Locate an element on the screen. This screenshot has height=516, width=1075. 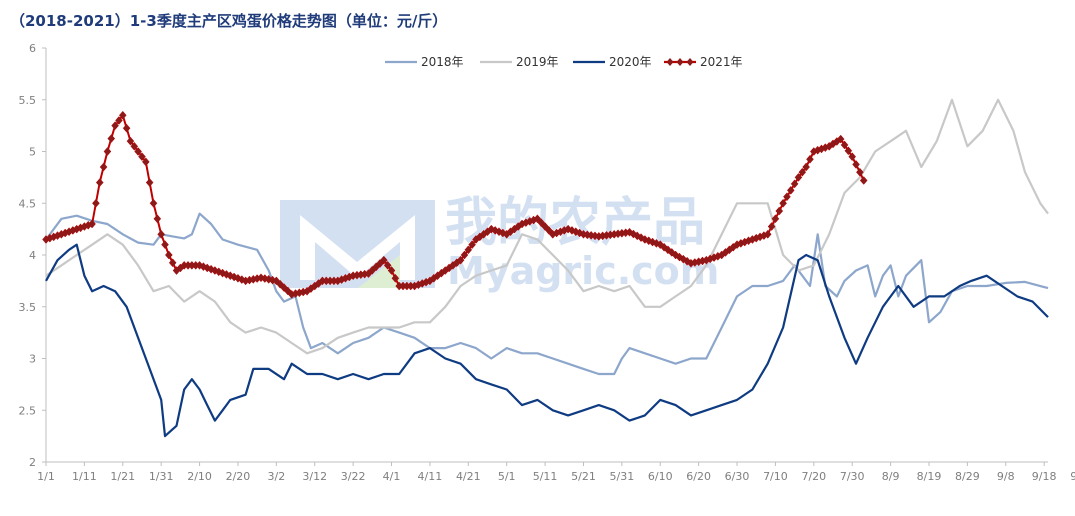
x-tick-label: 2/20 is located at coordinates (238, 476).